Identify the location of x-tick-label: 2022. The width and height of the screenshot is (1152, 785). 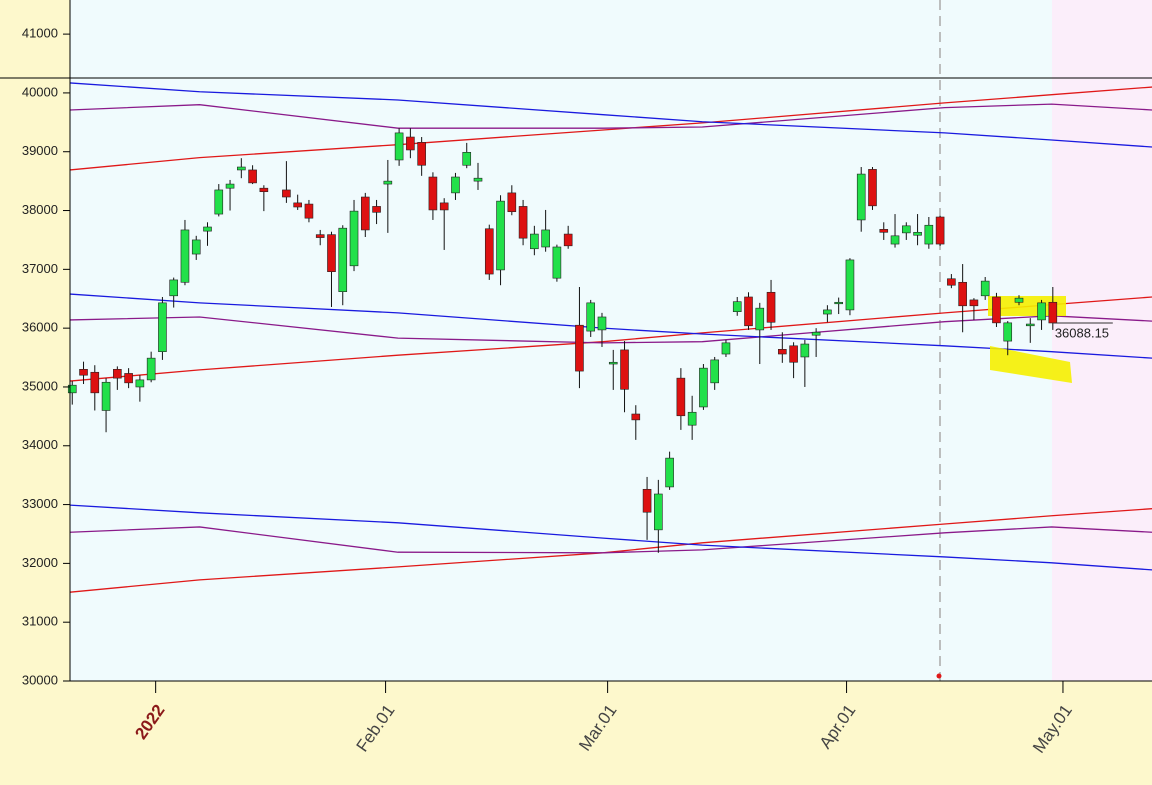
(149, 722).